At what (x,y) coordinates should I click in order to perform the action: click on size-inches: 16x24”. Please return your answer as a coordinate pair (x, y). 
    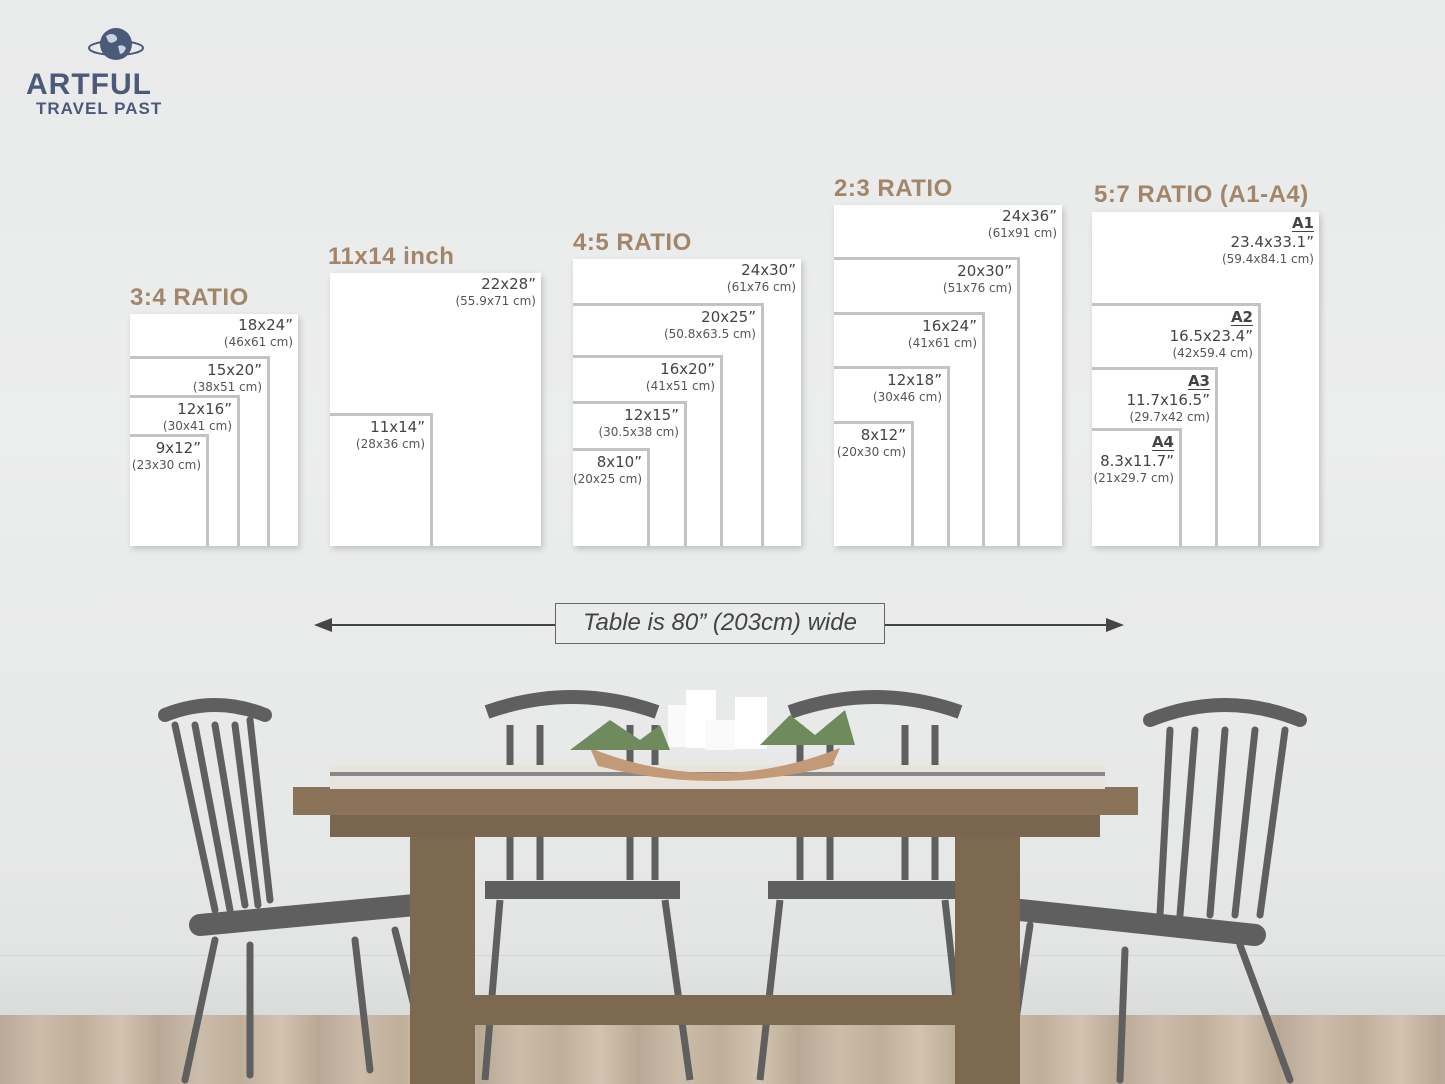
    Looking at the image, I should click on (949, 326).